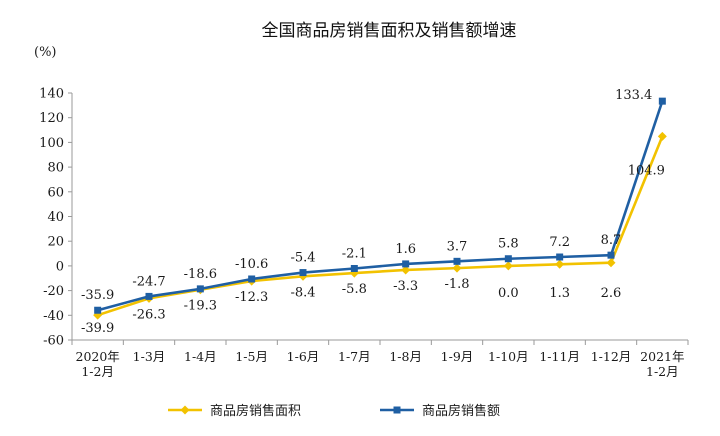 This screenshot has height=436, width=720. I want to click on x-tick-label: 2021年 1-2月, so click(662, 364).